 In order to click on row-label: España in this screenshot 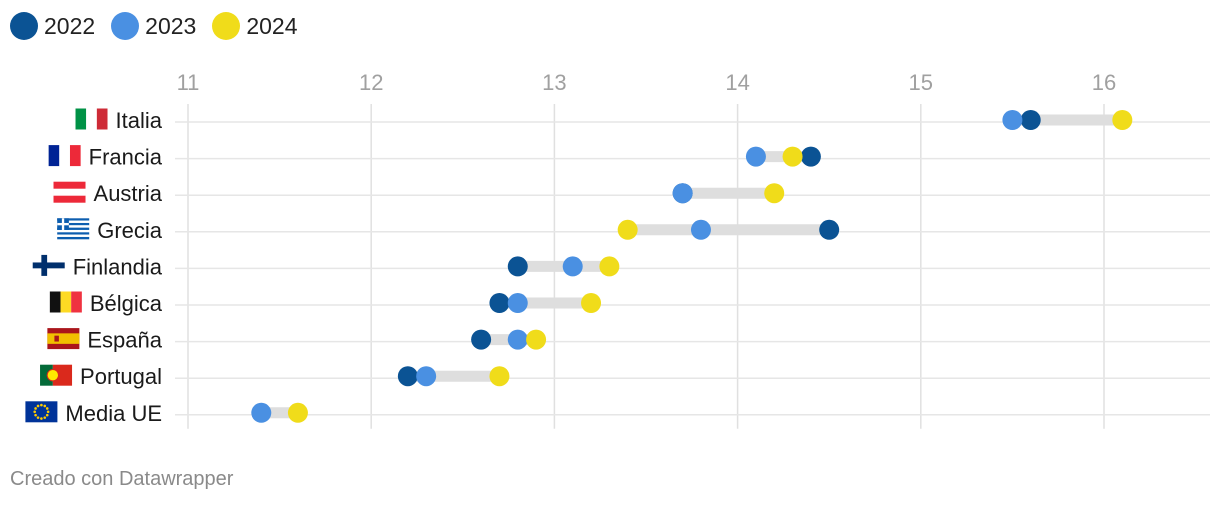, I will do `click(124, 340)`.